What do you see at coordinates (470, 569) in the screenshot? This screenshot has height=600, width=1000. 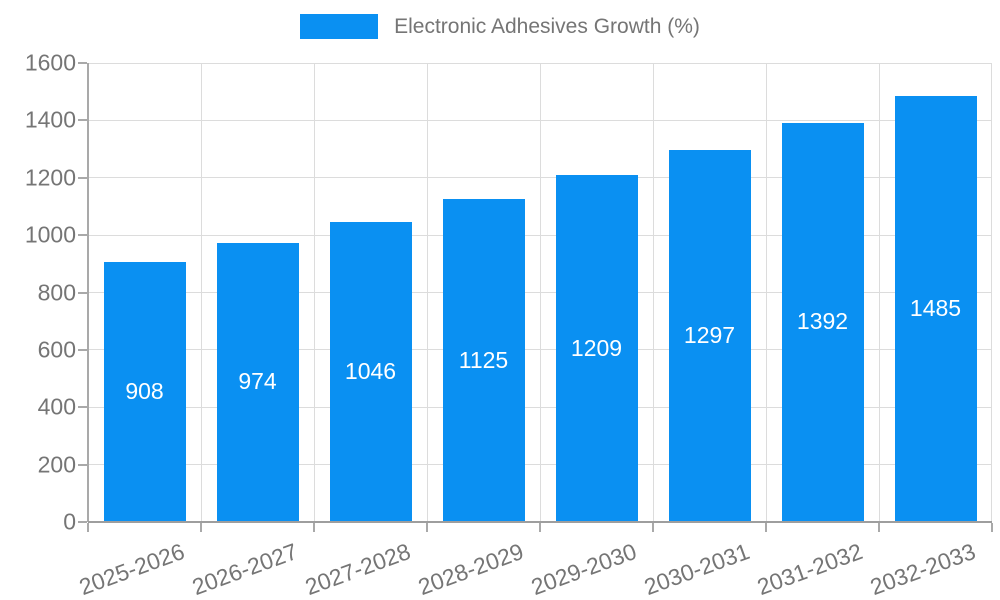 I see `x-axis-tick-label: 2028-2029` at bounding box center [470, 569].